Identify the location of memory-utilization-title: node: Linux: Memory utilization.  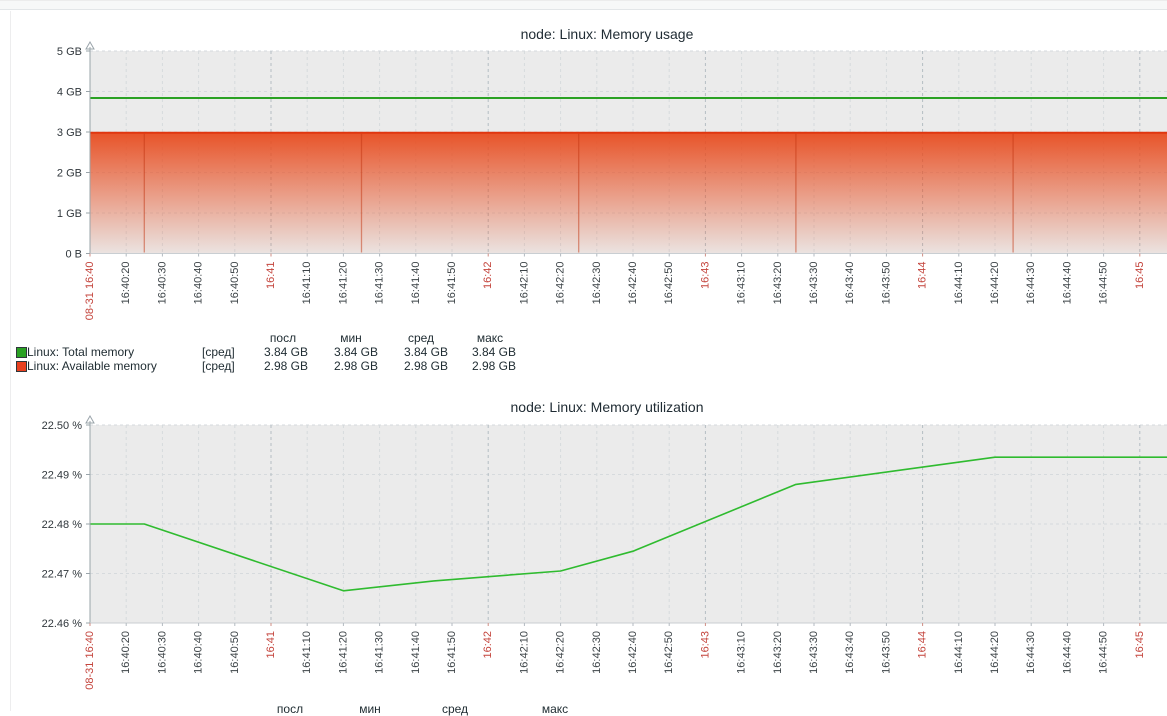
(607, 407).